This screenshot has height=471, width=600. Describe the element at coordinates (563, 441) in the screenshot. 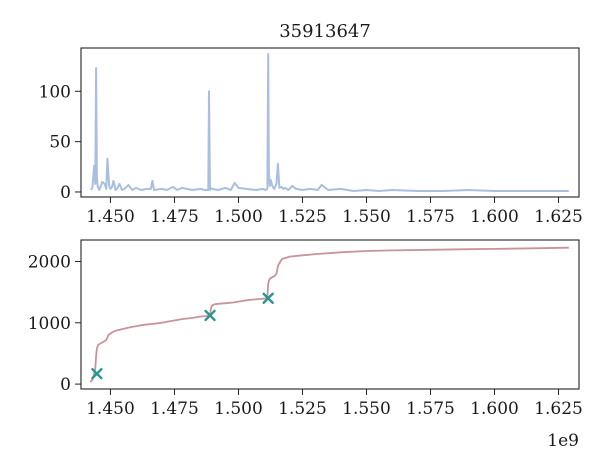

I see `x-offset-label: 1e9` at that location.